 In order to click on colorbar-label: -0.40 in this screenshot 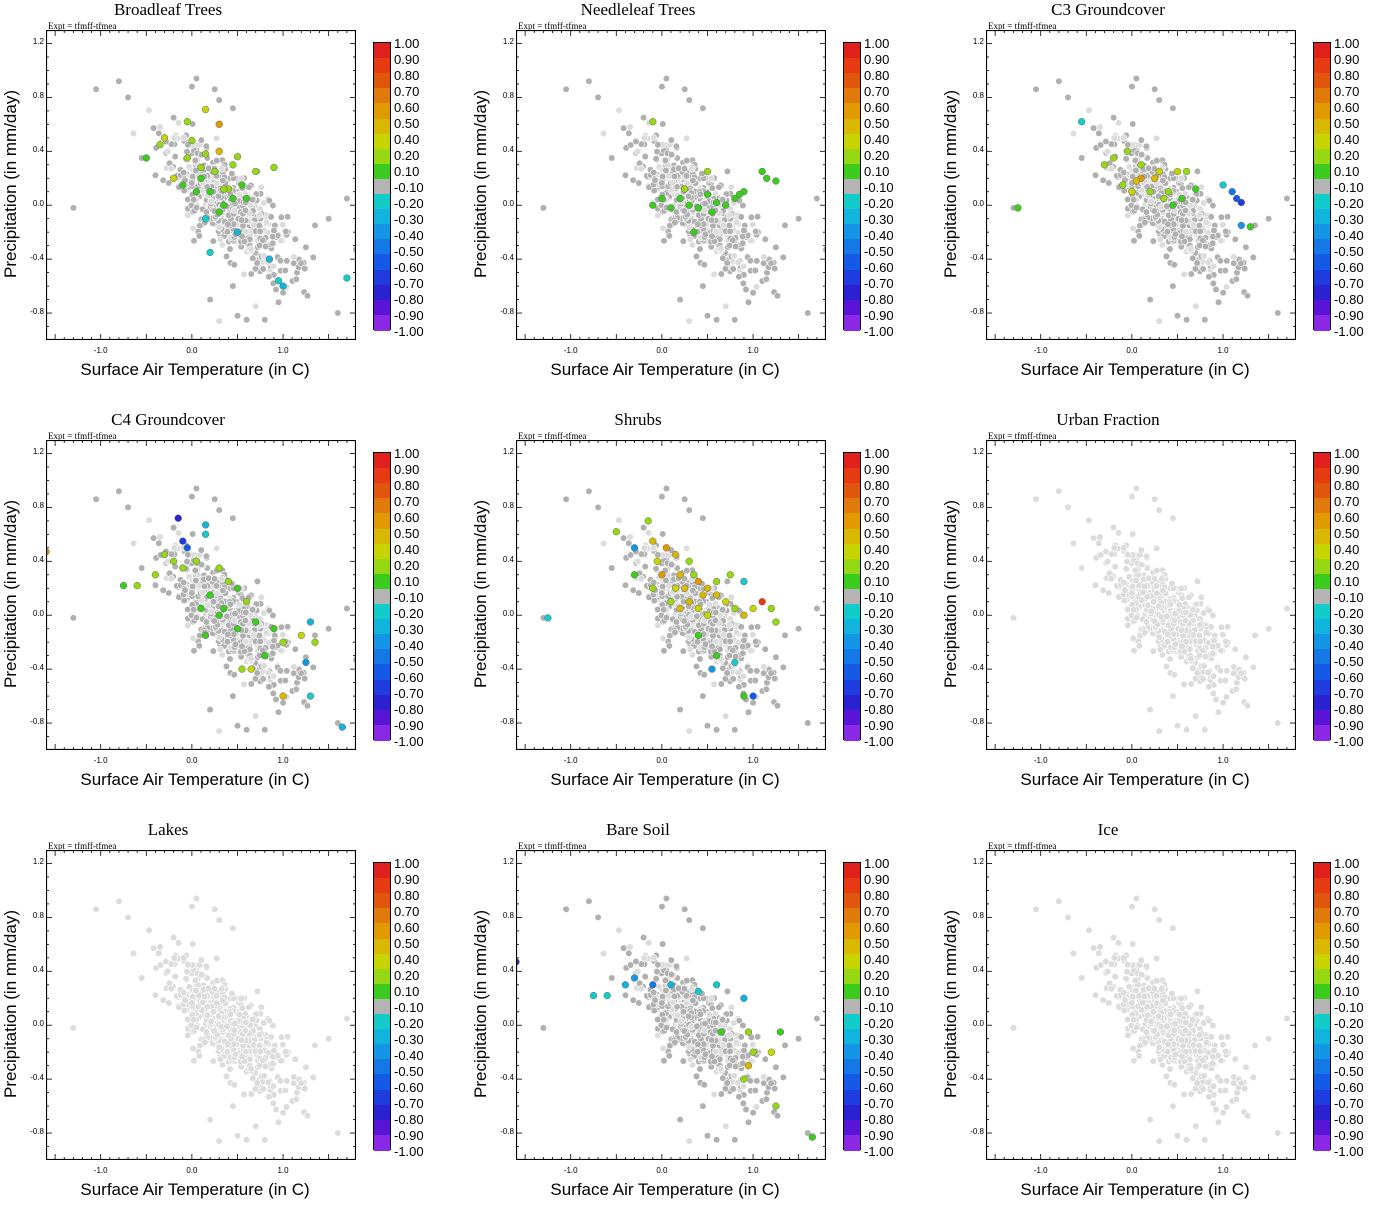, I will do `click(1353, 235)`.